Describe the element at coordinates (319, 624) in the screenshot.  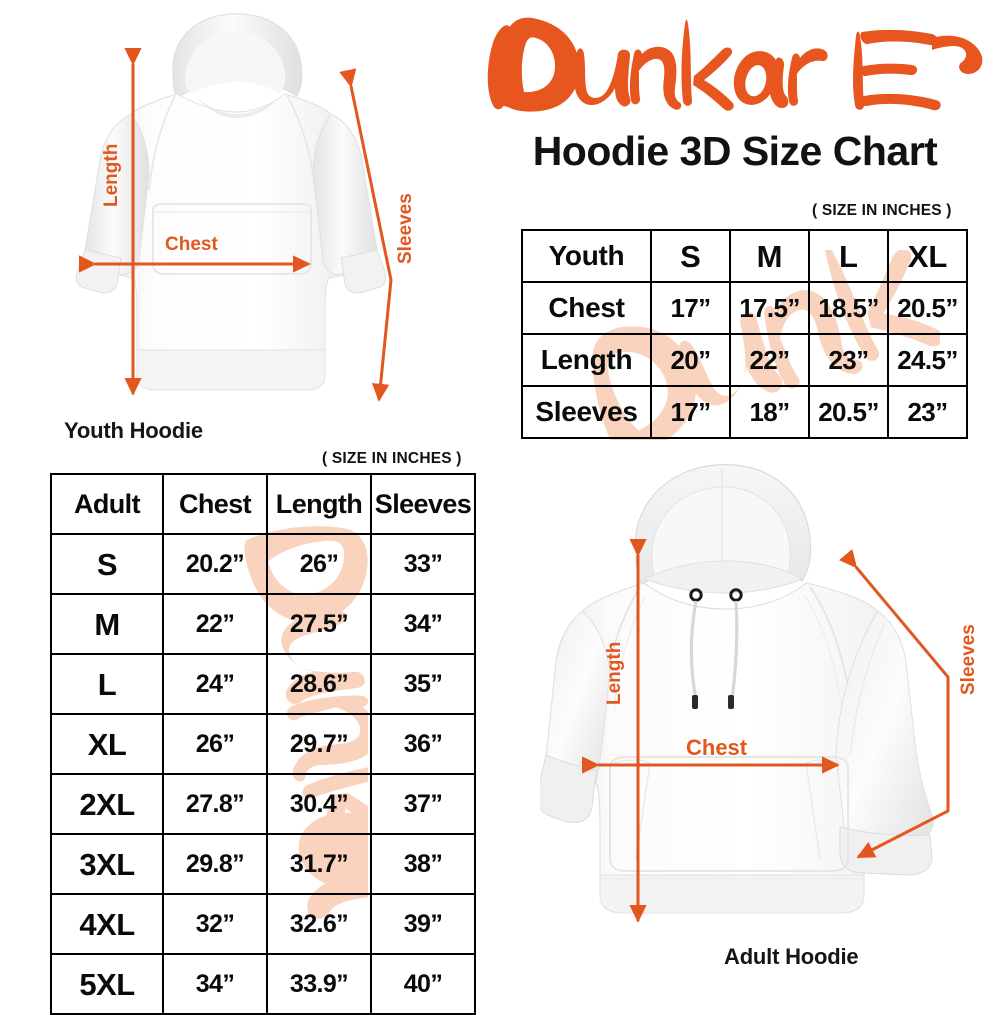
I see `adult-m-length: 27.5”` at that location.